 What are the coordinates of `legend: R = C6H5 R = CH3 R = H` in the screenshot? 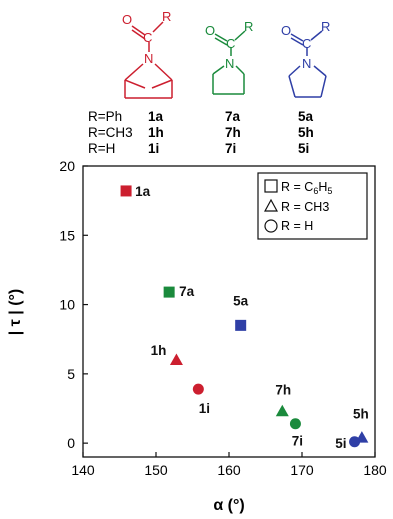 It's located at (312, 206).